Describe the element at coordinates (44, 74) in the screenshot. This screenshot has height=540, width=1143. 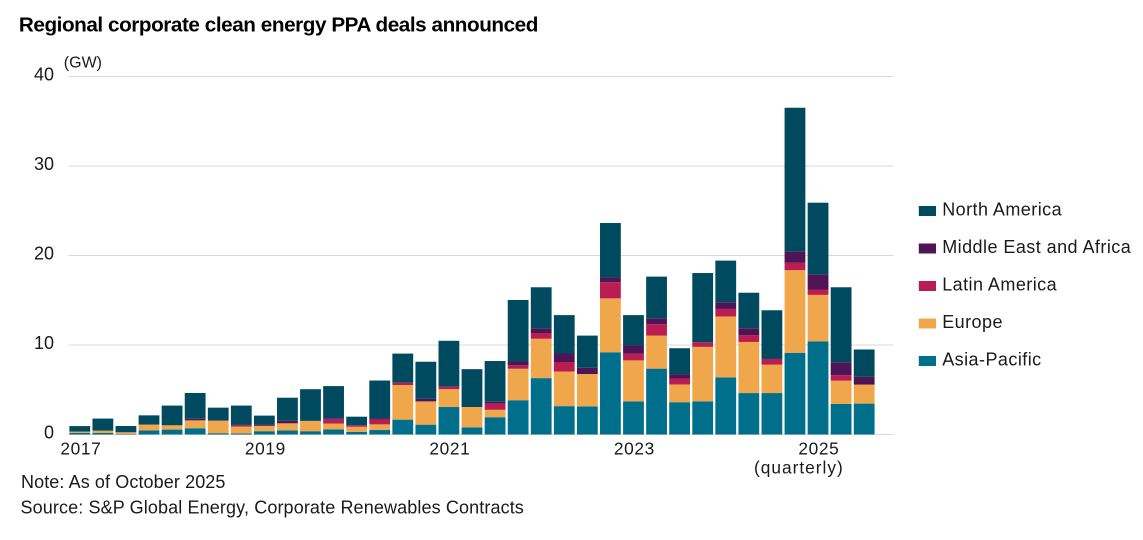
I see `svg-text: 40` at that location.